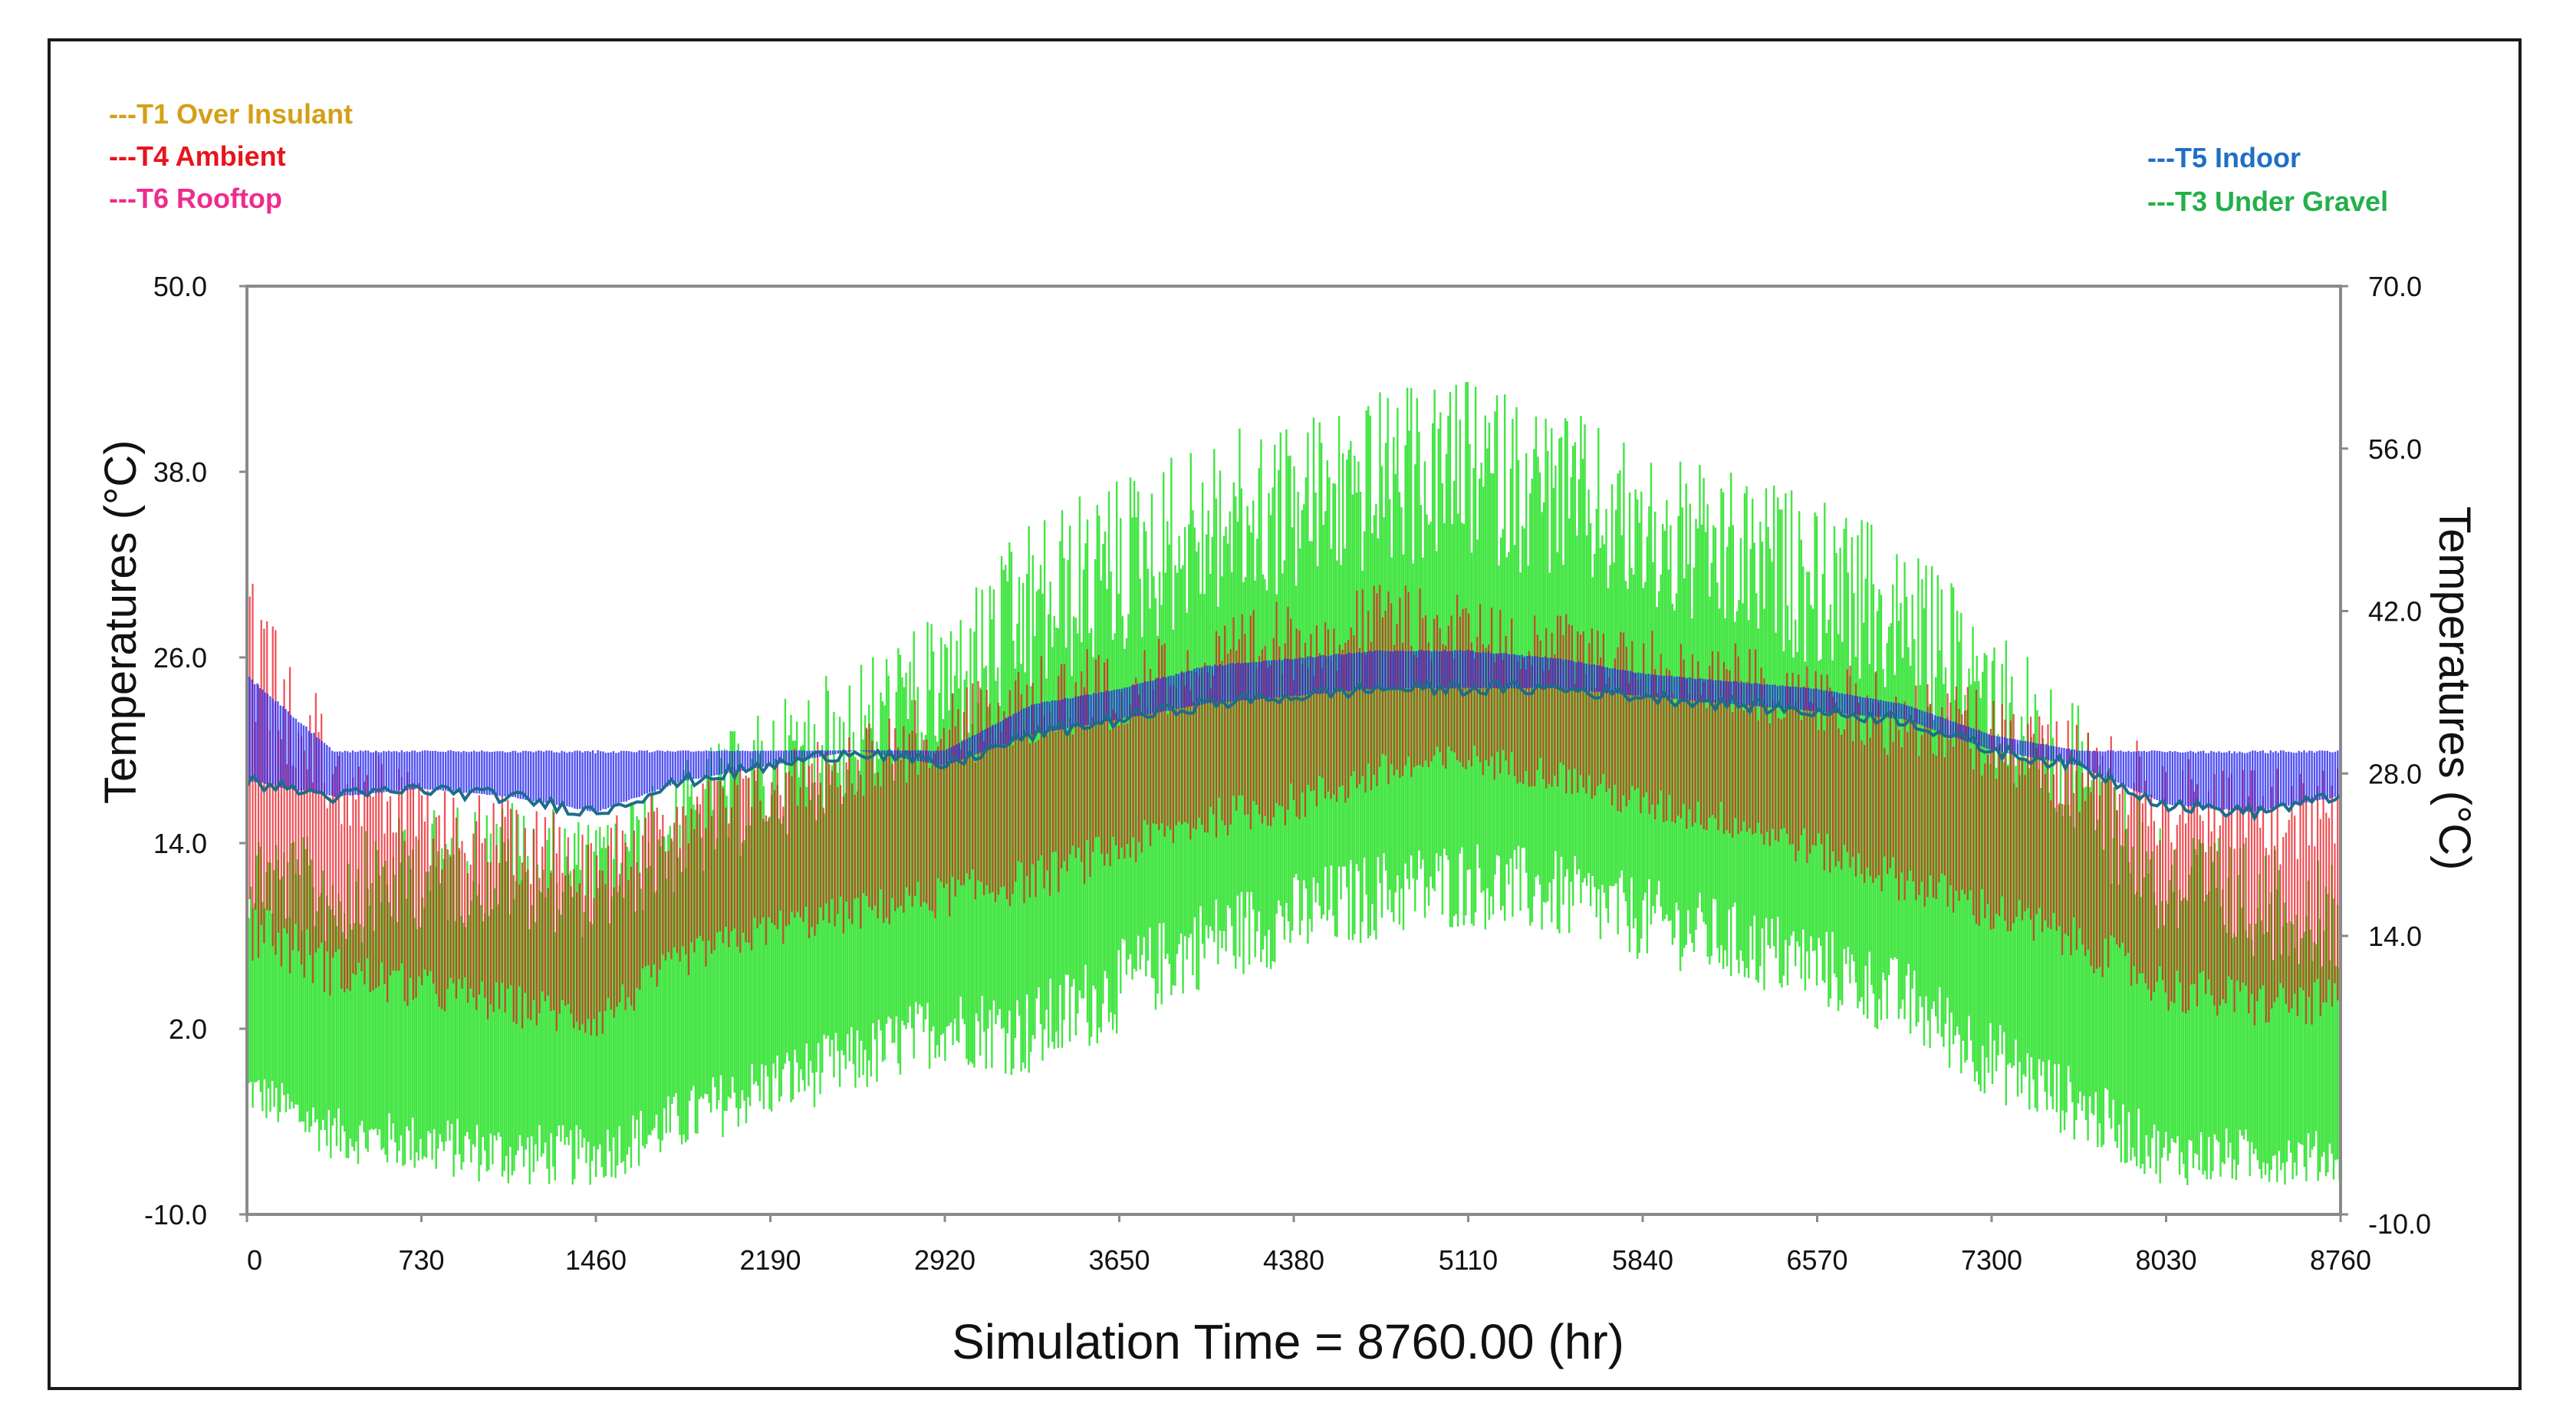  Describe the element at coordinates (180, 472) in the screenshot. I see `y-left-tick-label: 38.0` at that location.